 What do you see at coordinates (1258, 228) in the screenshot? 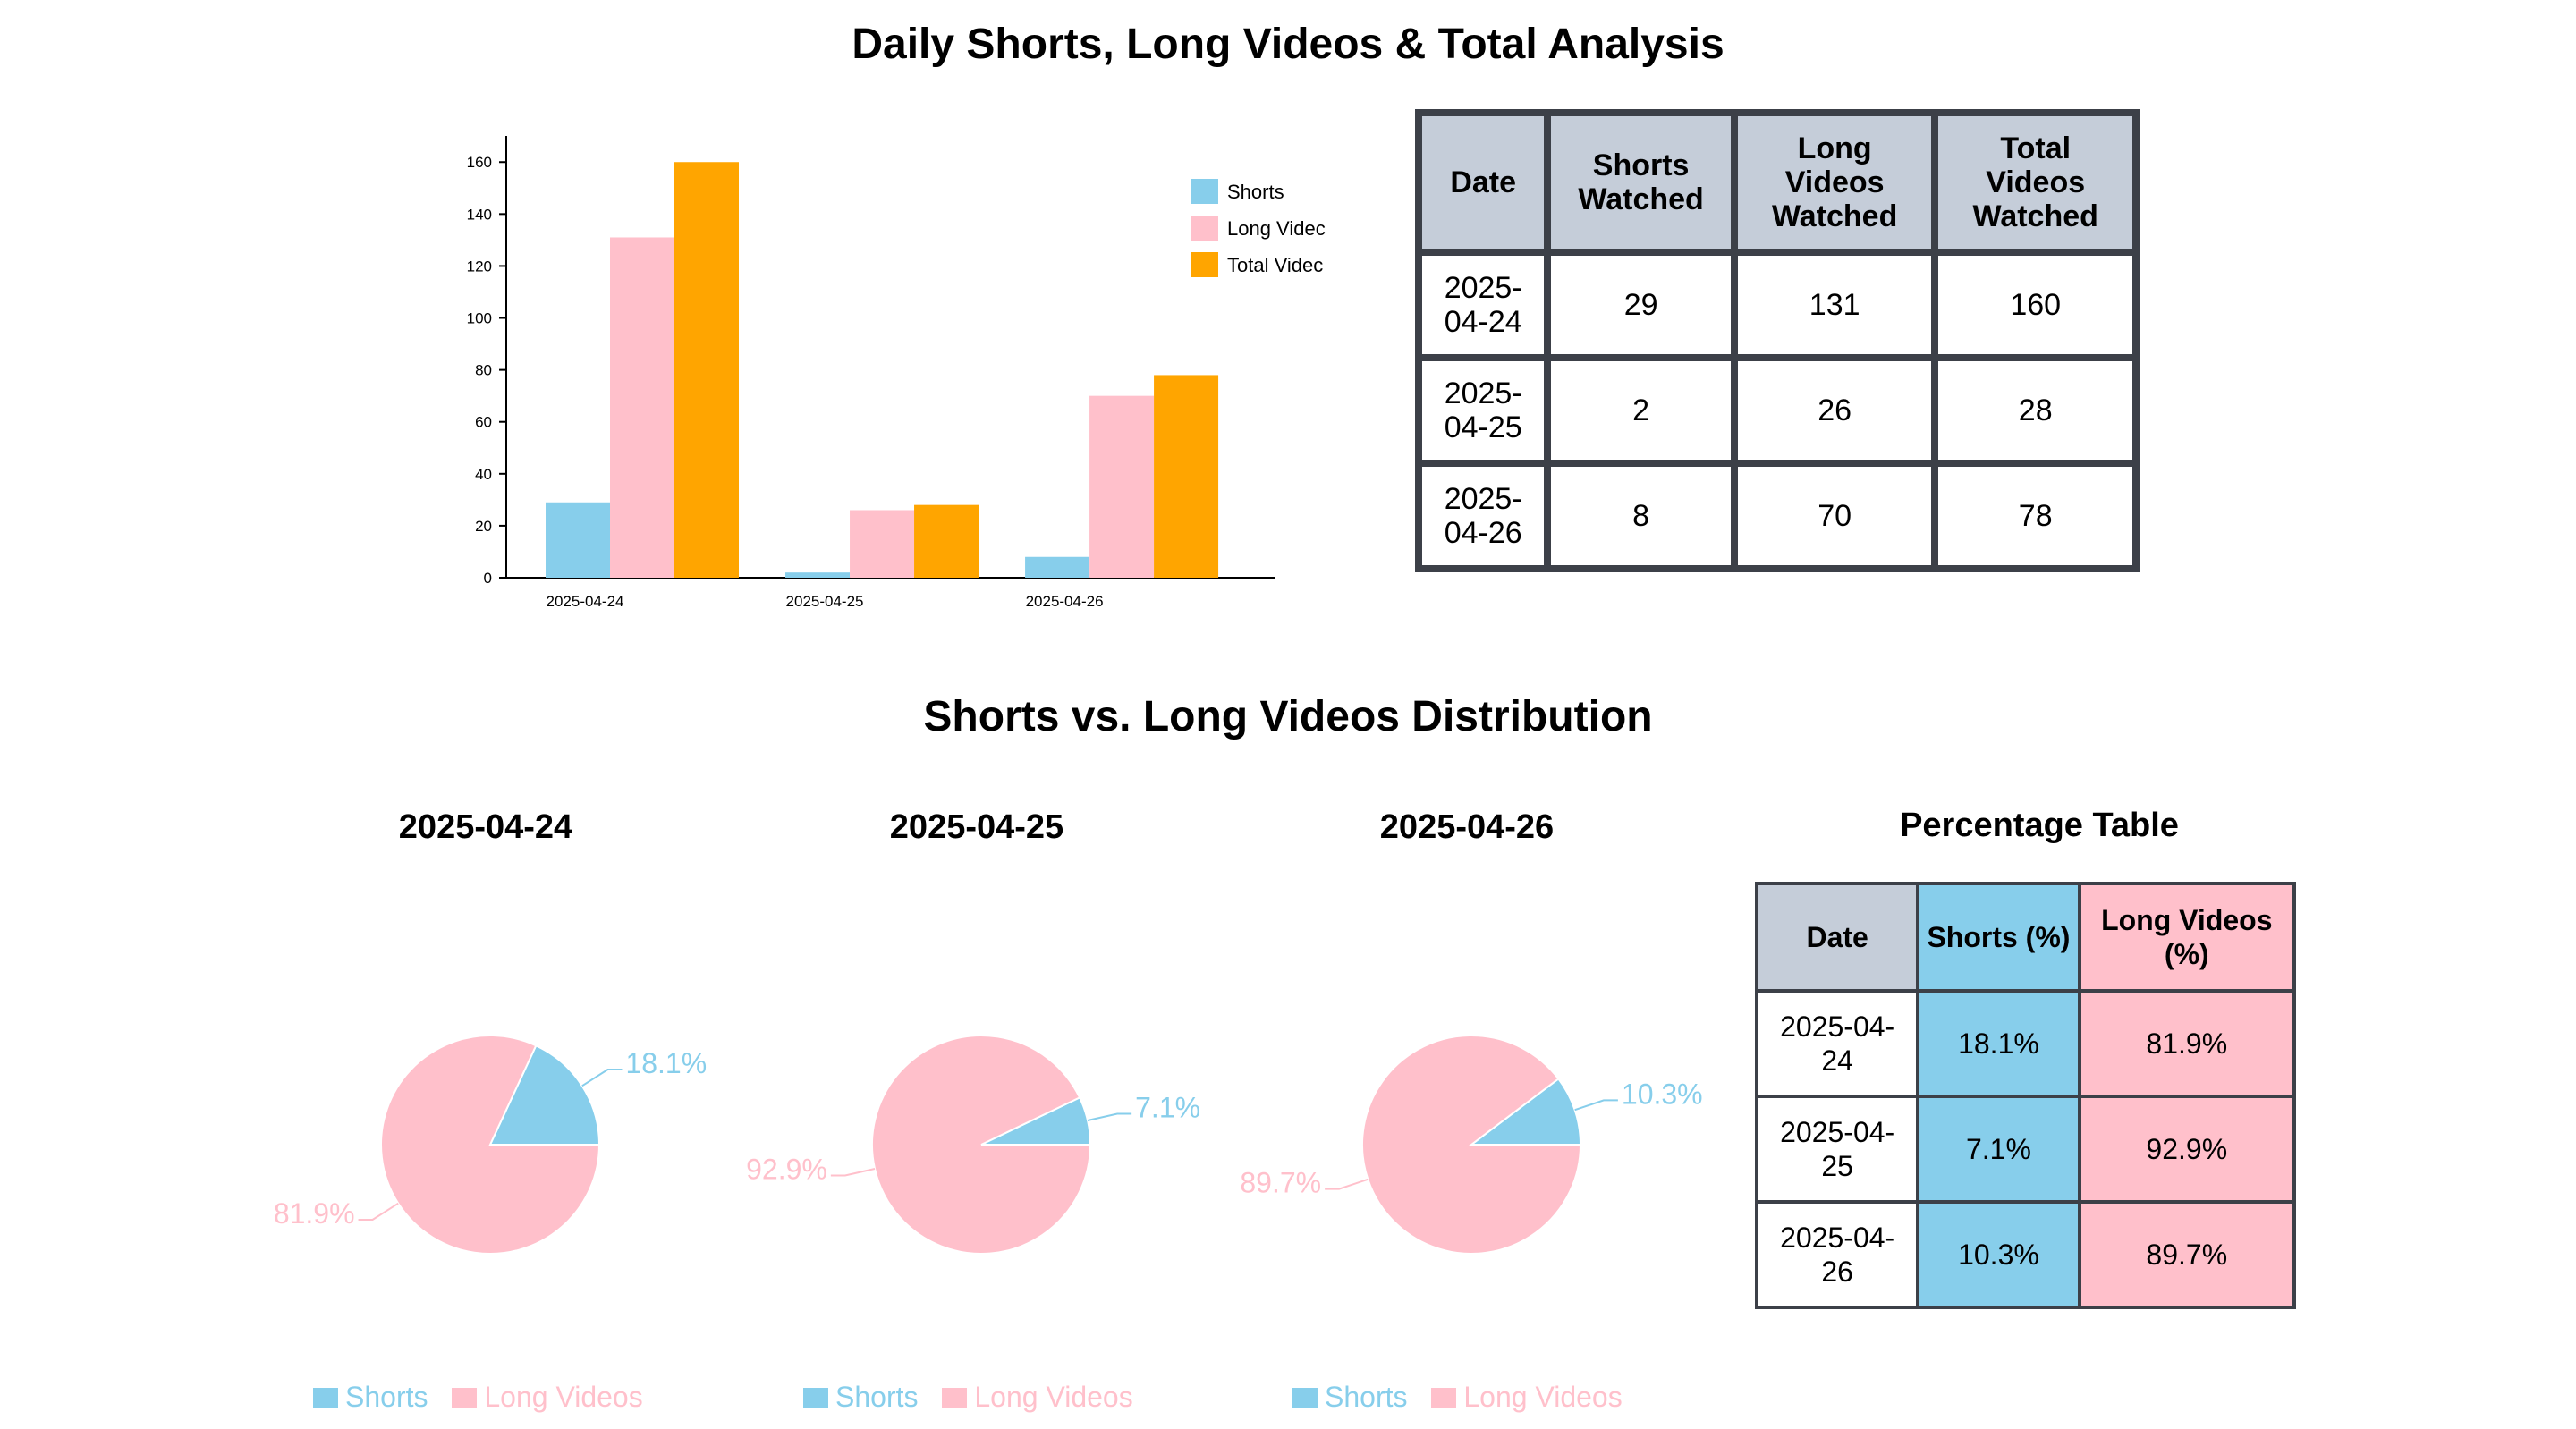
I see `bar-legend: Shorts Long Videc Total Videc` at bounding box center [1258, 228].